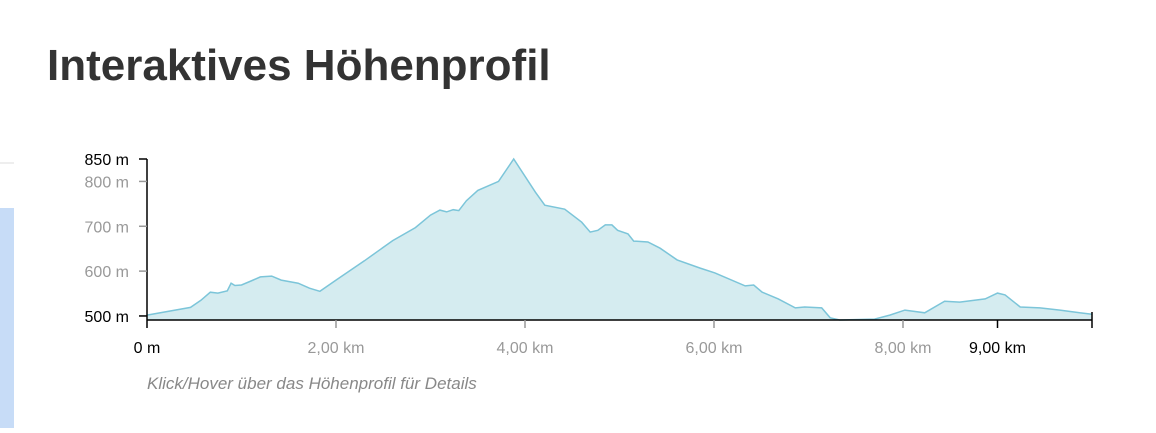  What do you see at coordinates (107, 182) in the screenshot?
I see `y-tick-label: 800 m` at bounding box center [107, 182].